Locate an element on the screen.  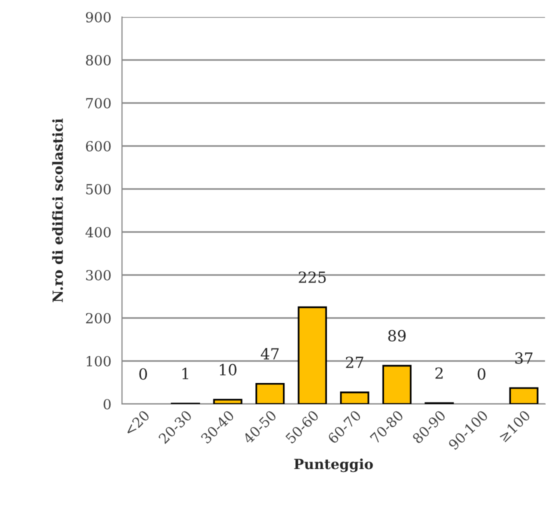
data-label: 47 is located at coordinates (269, 354).